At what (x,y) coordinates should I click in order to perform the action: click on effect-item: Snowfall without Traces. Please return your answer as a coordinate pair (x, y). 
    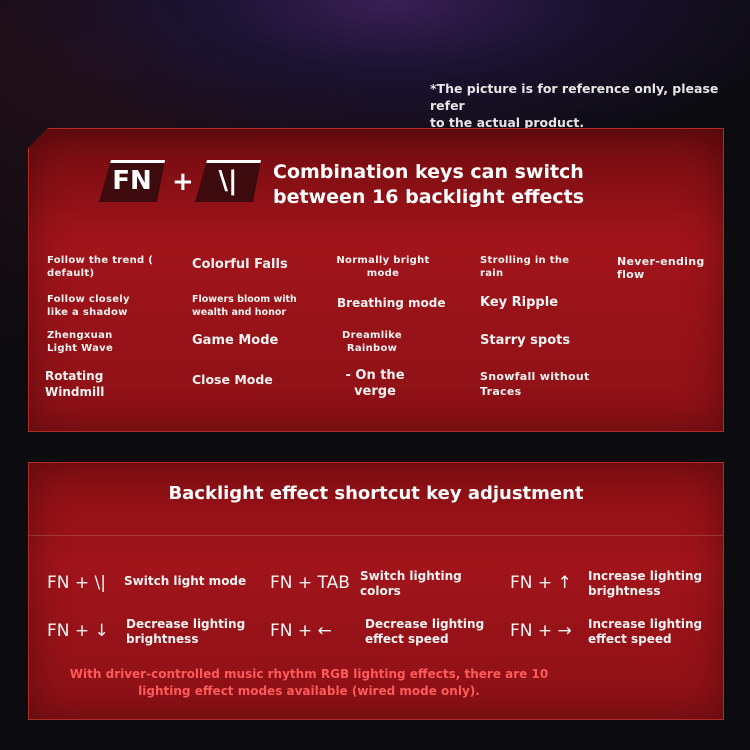
    Looking at the image, I should click on (535, 384).